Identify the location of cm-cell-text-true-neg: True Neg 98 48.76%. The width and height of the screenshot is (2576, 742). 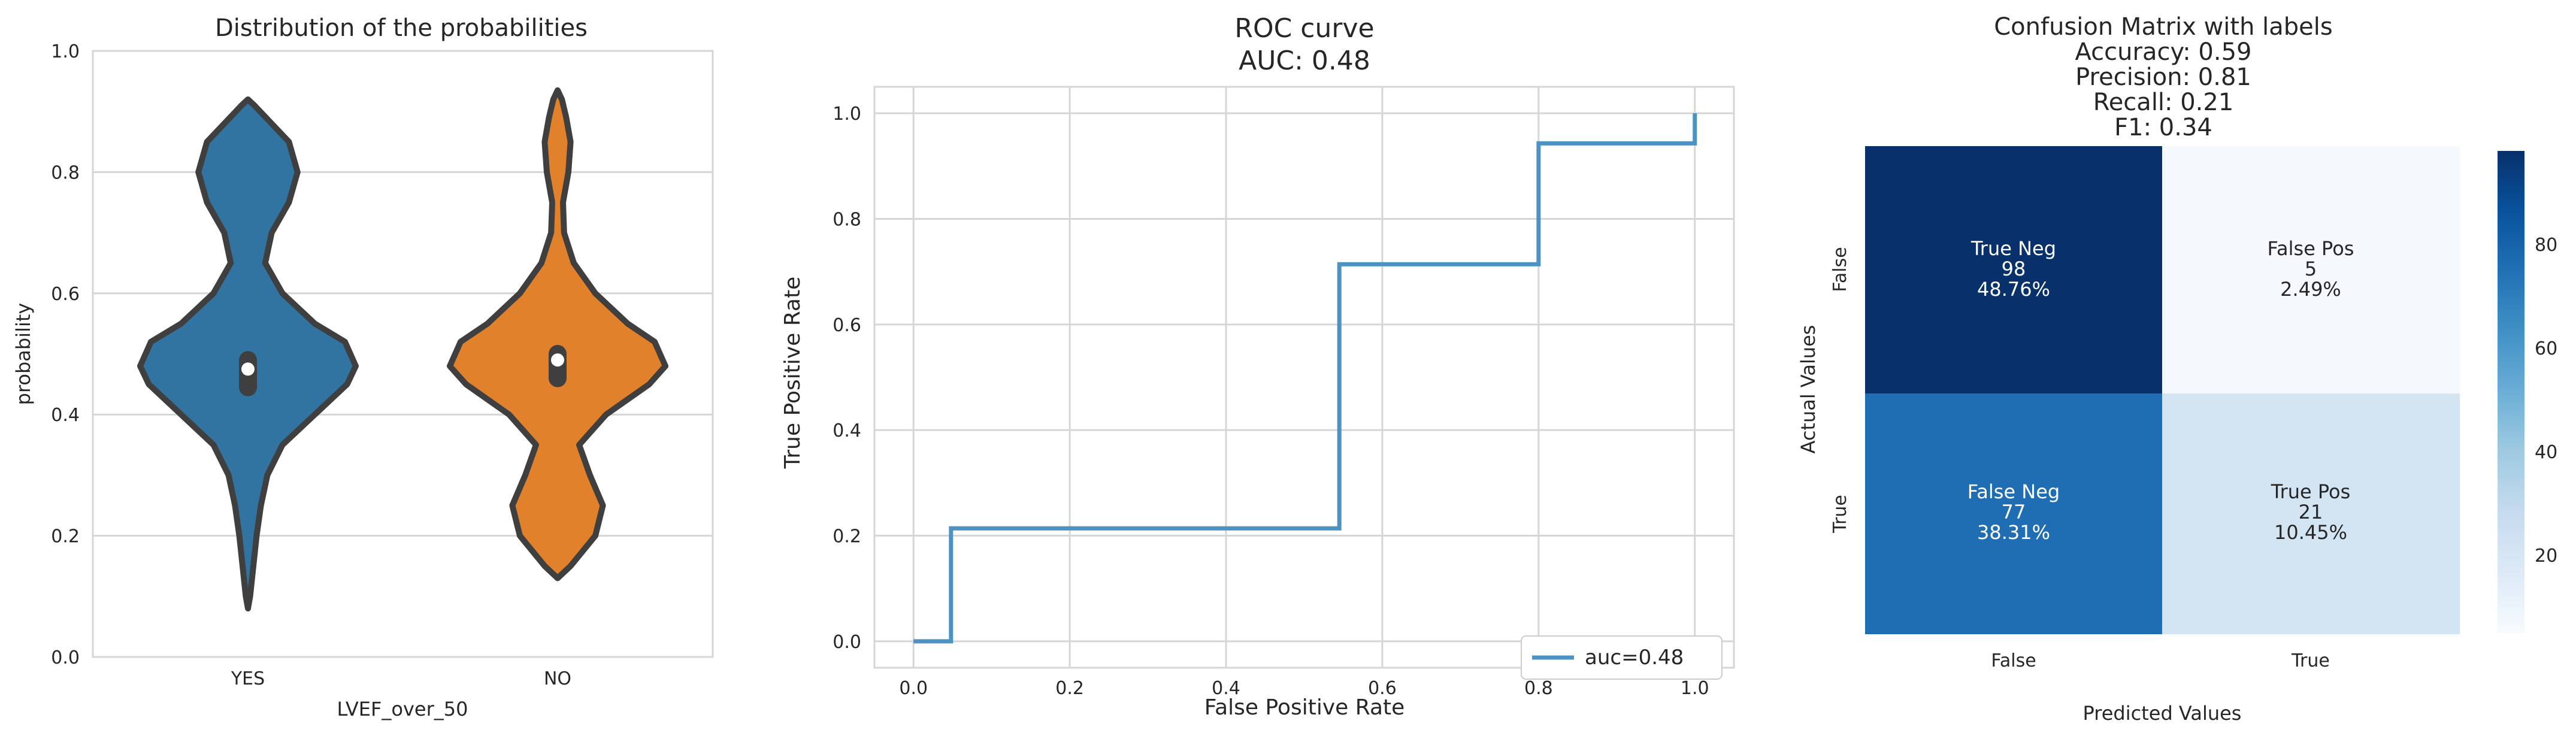
(2013, 269).